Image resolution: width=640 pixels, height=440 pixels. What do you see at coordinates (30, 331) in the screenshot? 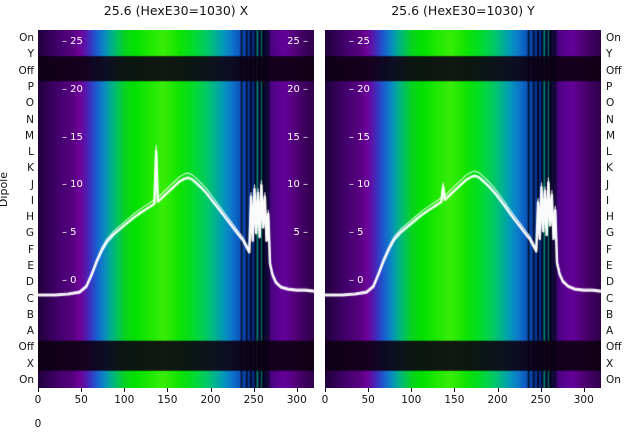
I see `row-label-left: A` at bounding box center [30, 331].